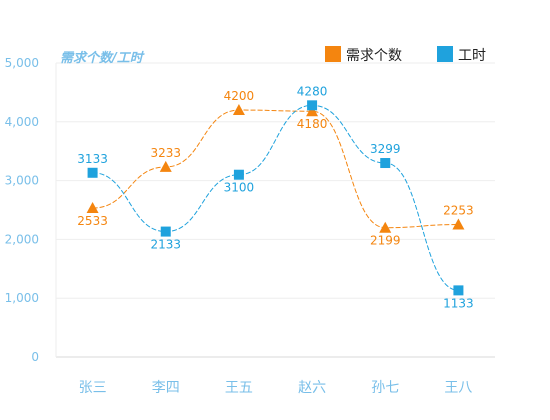 This screenshot has height=420, width=550. What do you see at coordinates (385, 149) in the screenshot?
I see `data-label: 3299` at bounding box center [385, 149].